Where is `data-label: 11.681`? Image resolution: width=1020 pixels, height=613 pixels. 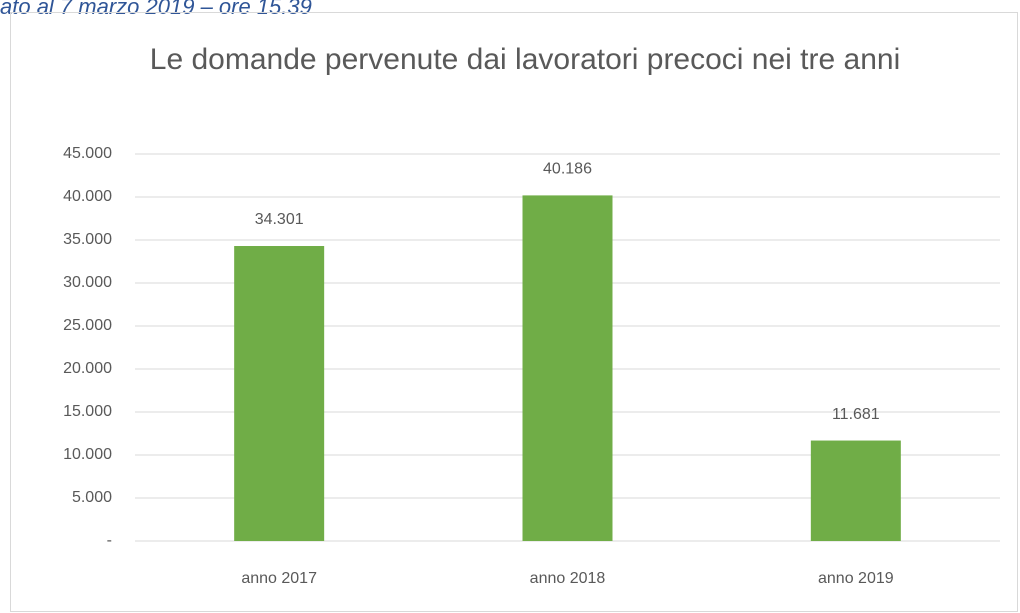 data-label: 11.681 is located at coordinates (856, 414).